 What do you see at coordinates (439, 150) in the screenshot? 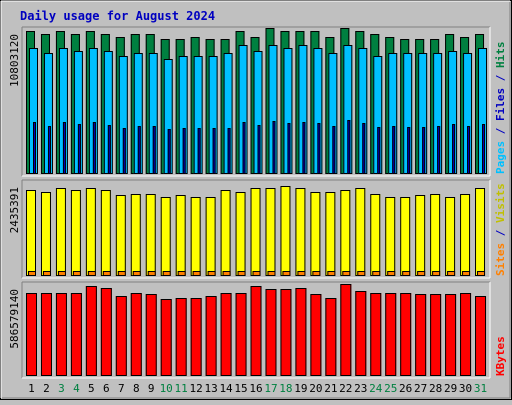
I see `bar-pages-28-outline` at bounding box center [439, 150].